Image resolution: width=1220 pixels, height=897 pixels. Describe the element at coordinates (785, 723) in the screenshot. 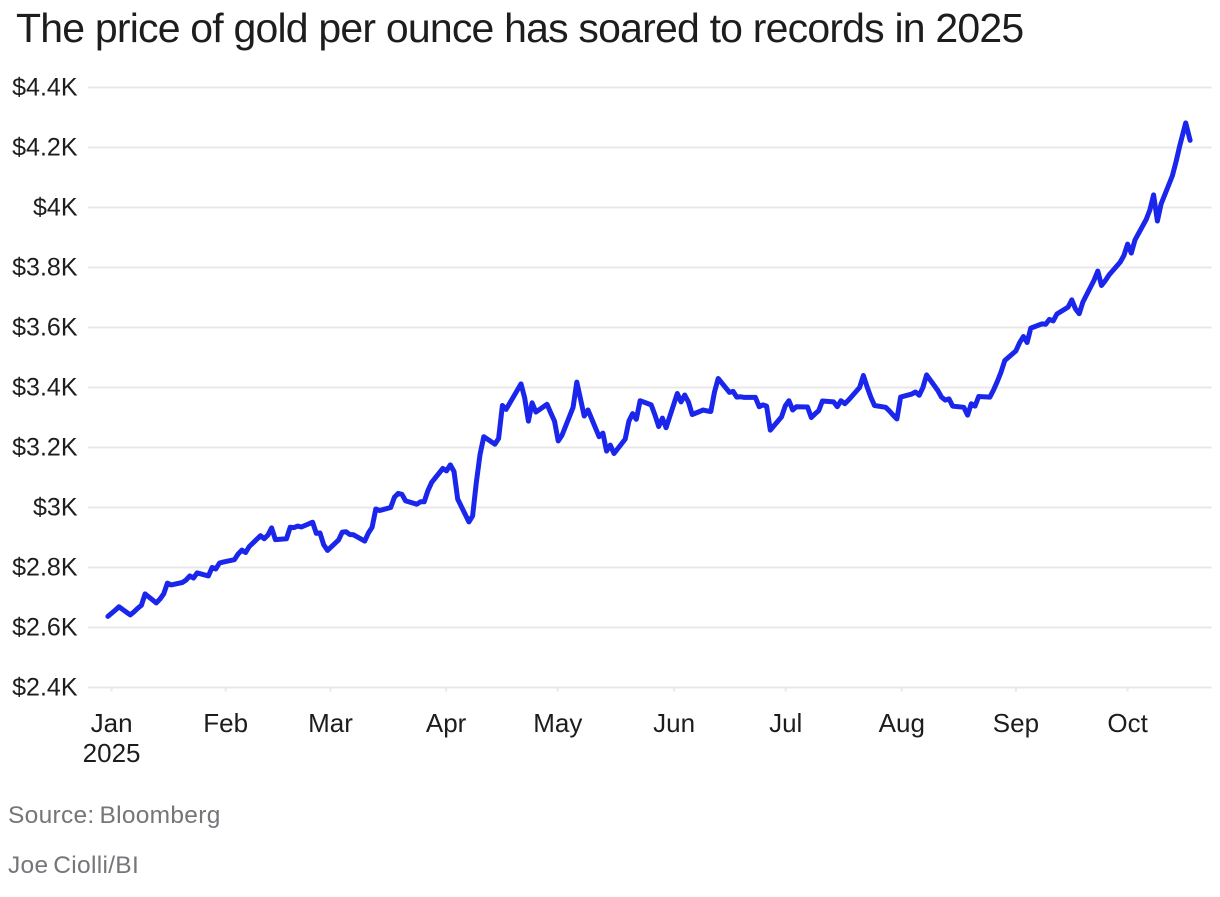

I see `svg-text: Jul` at that location.